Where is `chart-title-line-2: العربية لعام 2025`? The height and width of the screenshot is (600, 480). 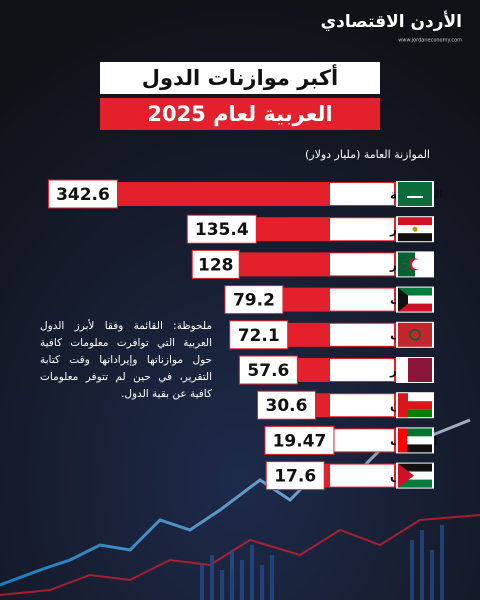
chart-title-line-2: العربية لعام 2025 is located at coordinates (239, 114).